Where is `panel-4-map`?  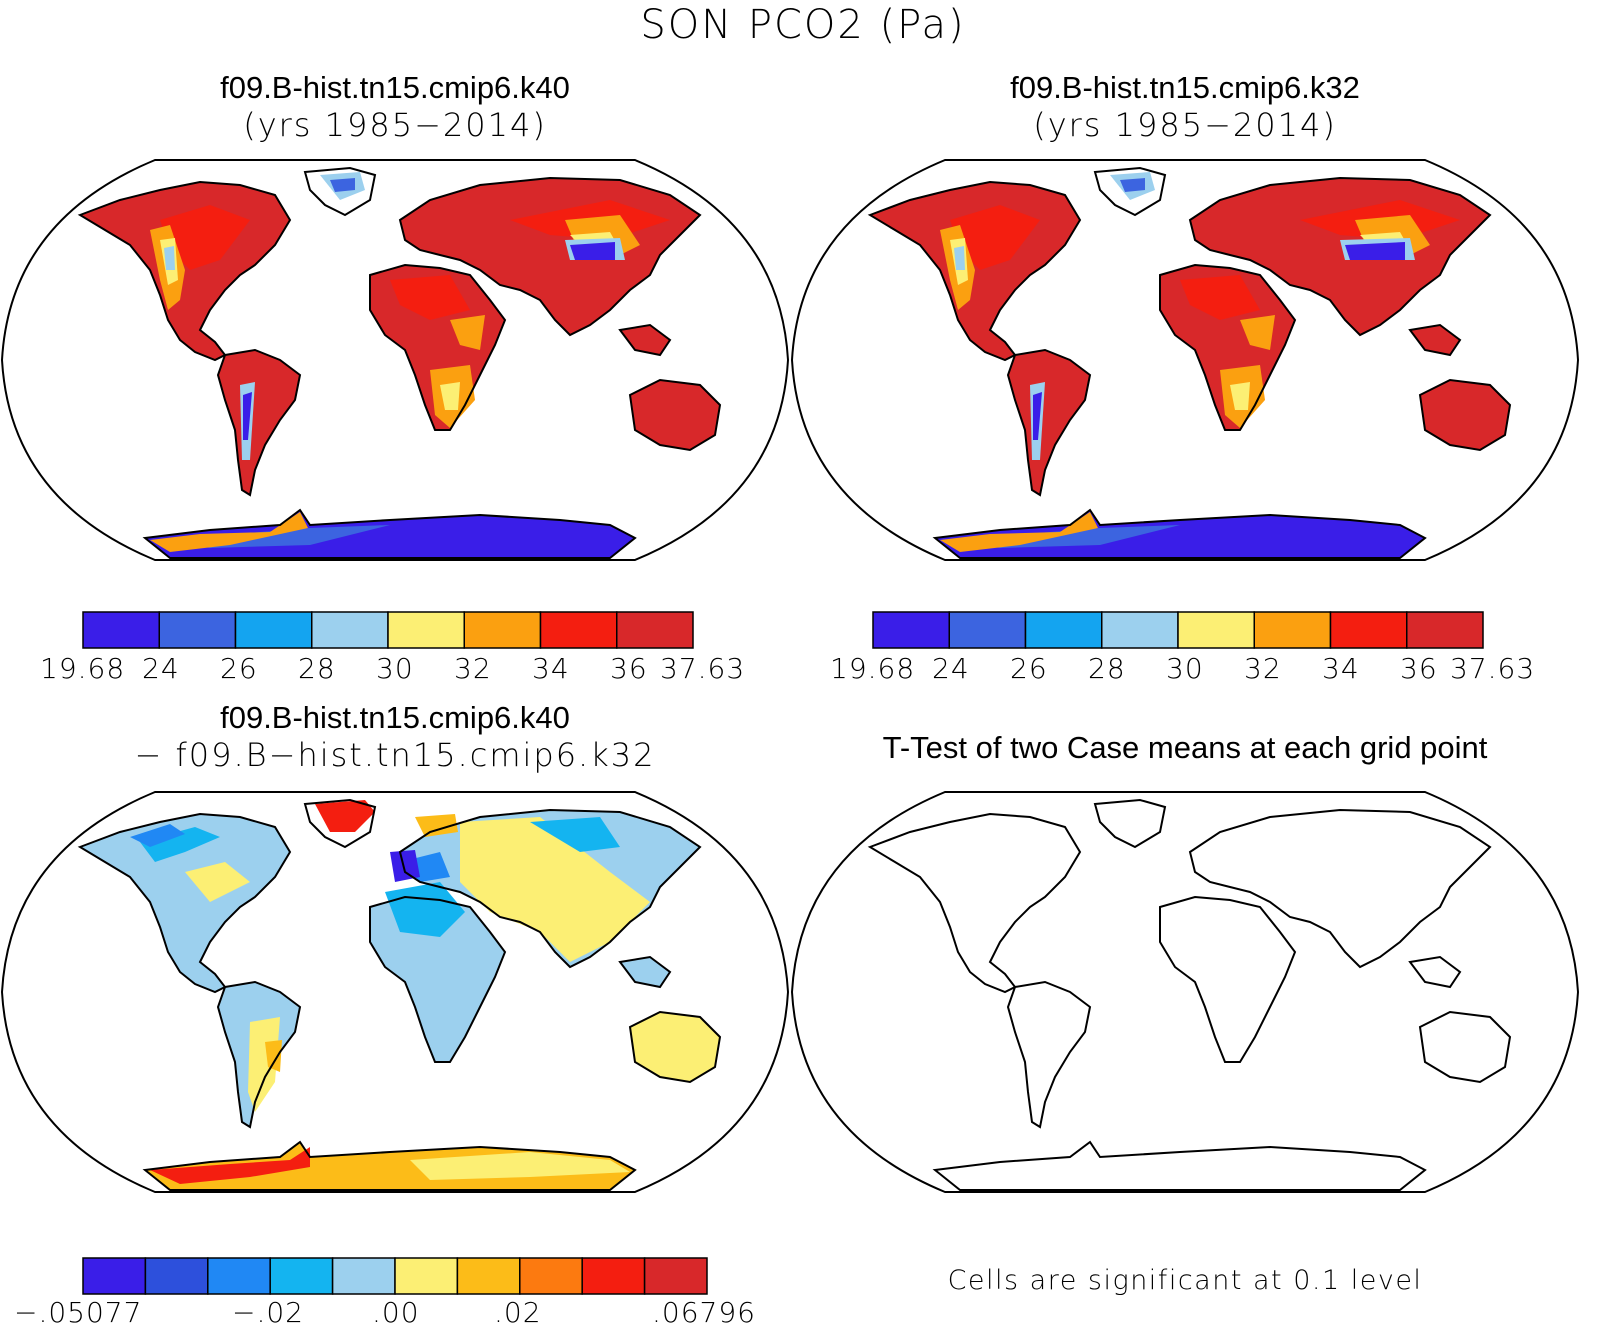 panel-4-map is located at coordinates (1186, 992).